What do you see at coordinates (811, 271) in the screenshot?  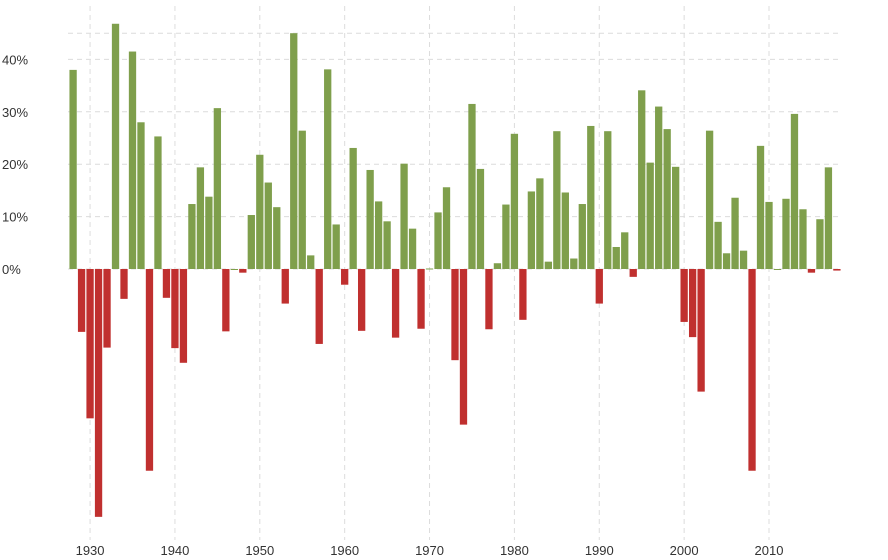 I see `bar-2015` at bounding box center [811, 271].